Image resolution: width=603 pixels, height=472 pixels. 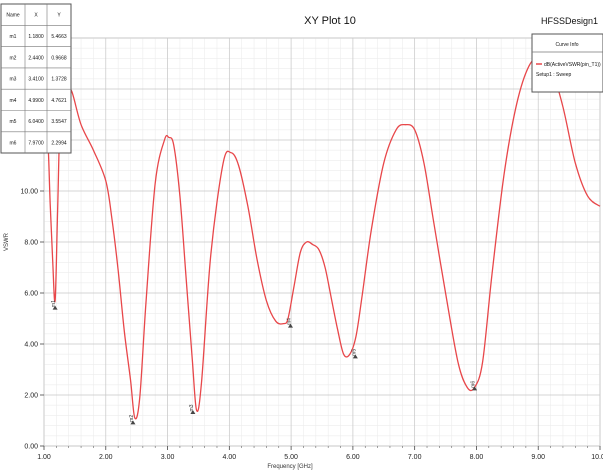 I want to click on marker-table-cell: 4.7621, so click(x=59, y=101).